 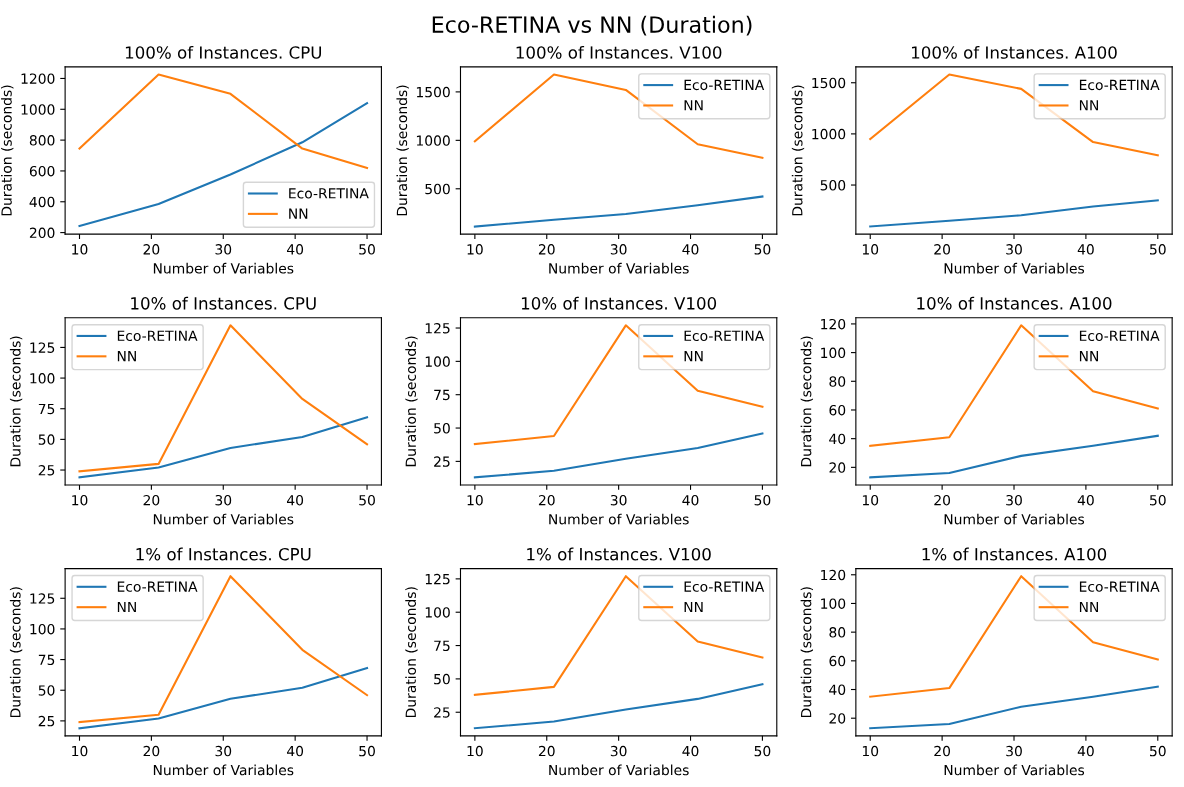 I want to click on chart-title: 100% of Instances. V100, so click(x=619, y=52).